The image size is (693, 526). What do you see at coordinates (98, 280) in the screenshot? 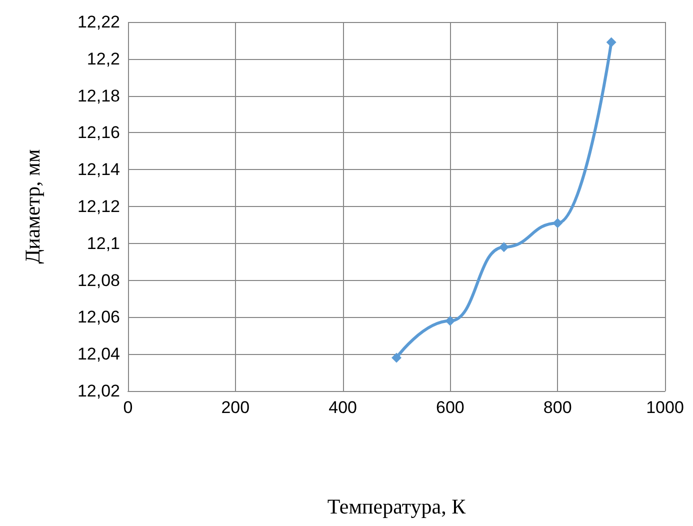
I see `y-tick-label: 12,08` at bounding box center [98, 280].